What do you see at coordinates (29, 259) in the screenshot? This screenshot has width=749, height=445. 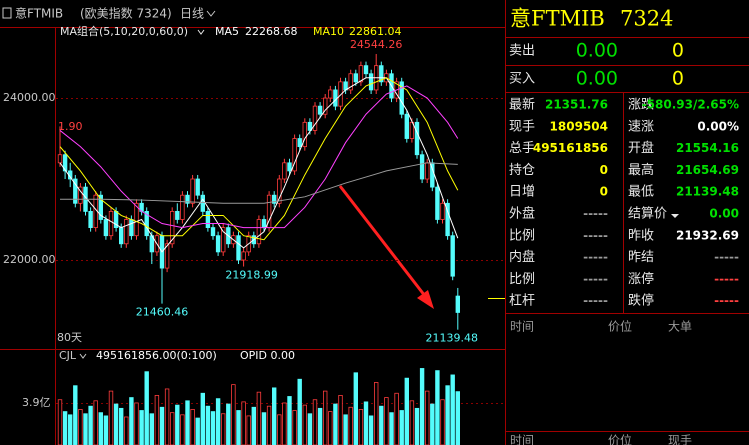 I see `y-tick-label: 22000.00` at bounding box center [29, 259].